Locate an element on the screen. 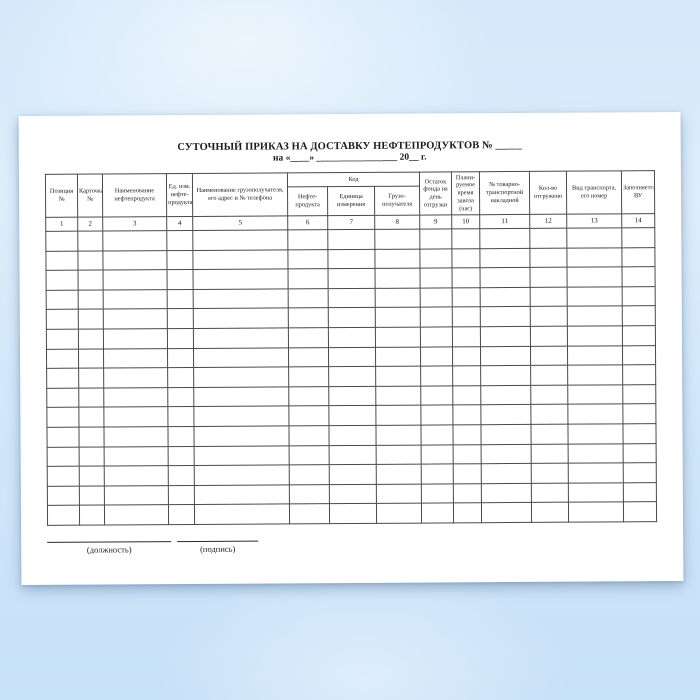  column-number: 2 is located at coordinates (90, 224).